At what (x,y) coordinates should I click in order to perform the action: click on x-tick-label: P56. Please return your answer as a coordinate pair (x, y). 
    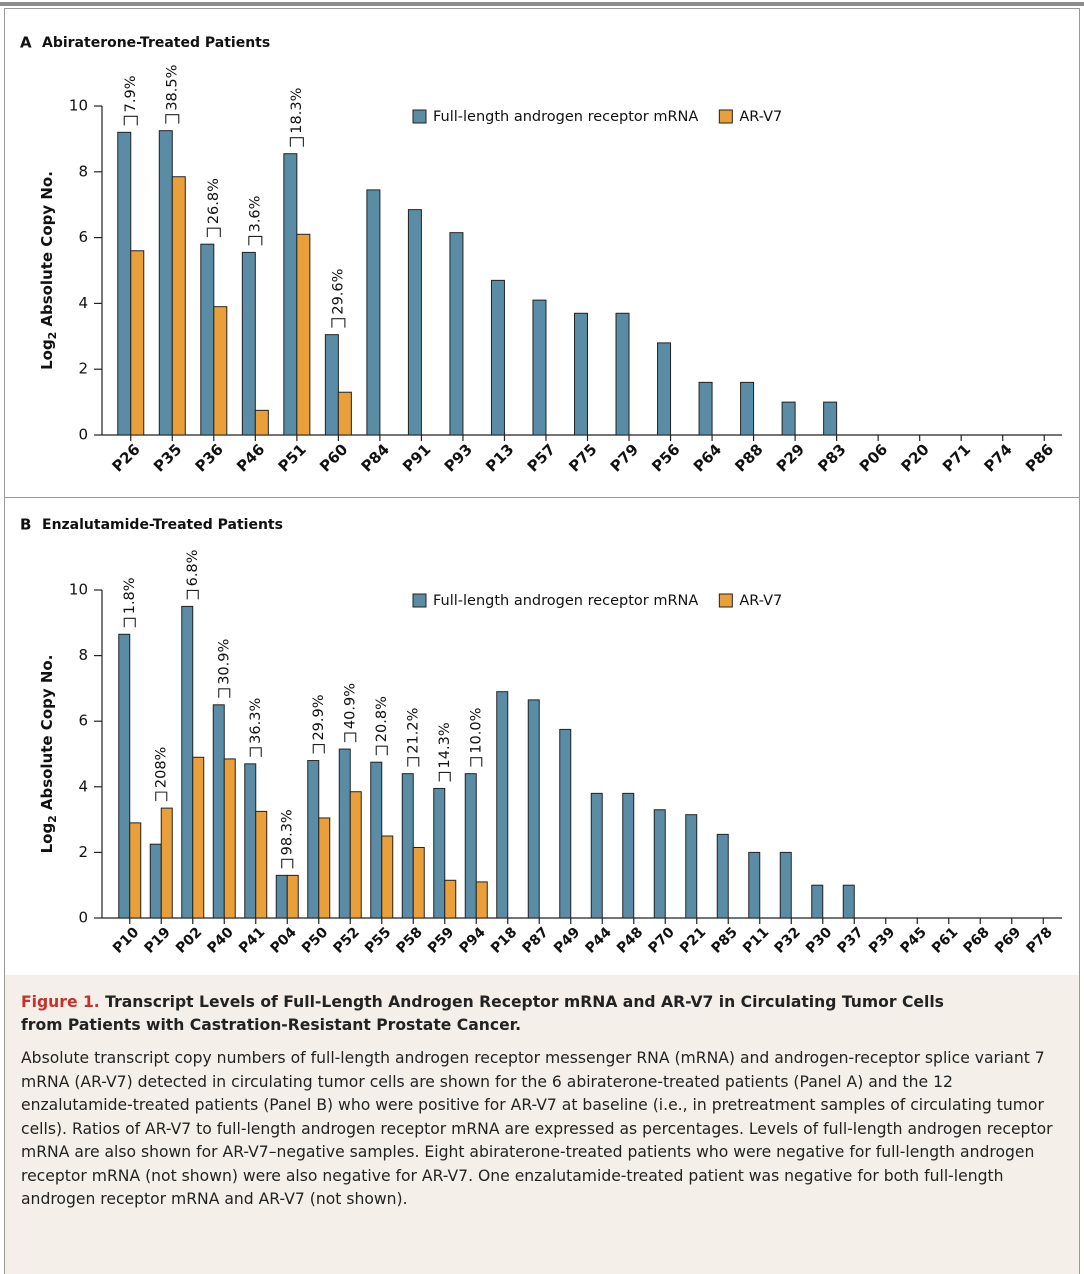
    Looking at the image, I should click on (665, 457).